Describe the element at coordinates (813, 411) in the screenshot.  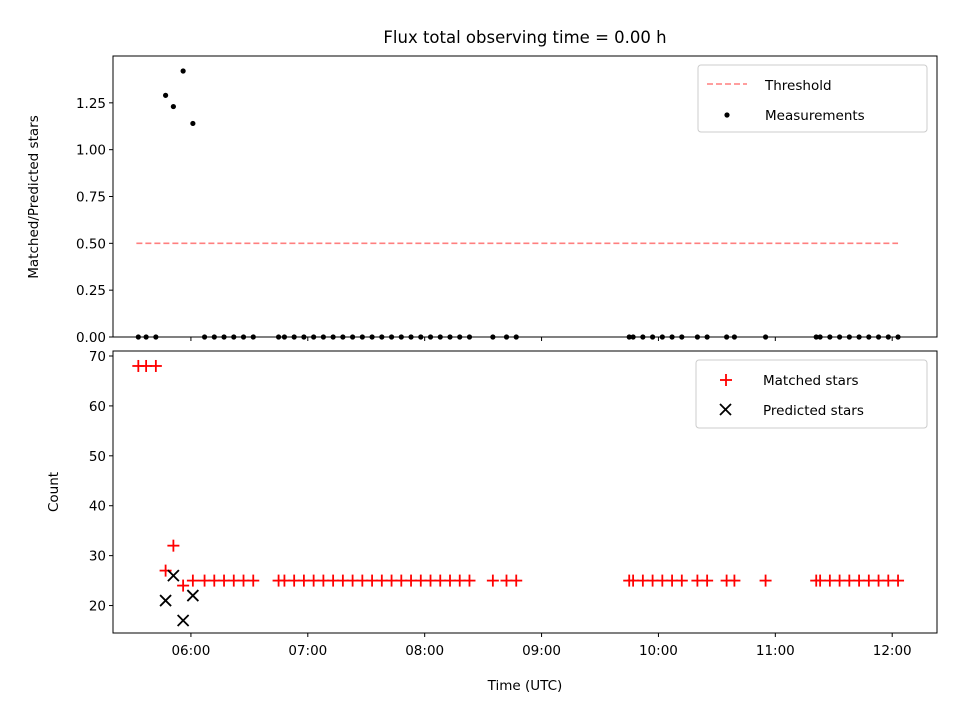
I see `legend-predicted-label: Predicted stars` at that location.